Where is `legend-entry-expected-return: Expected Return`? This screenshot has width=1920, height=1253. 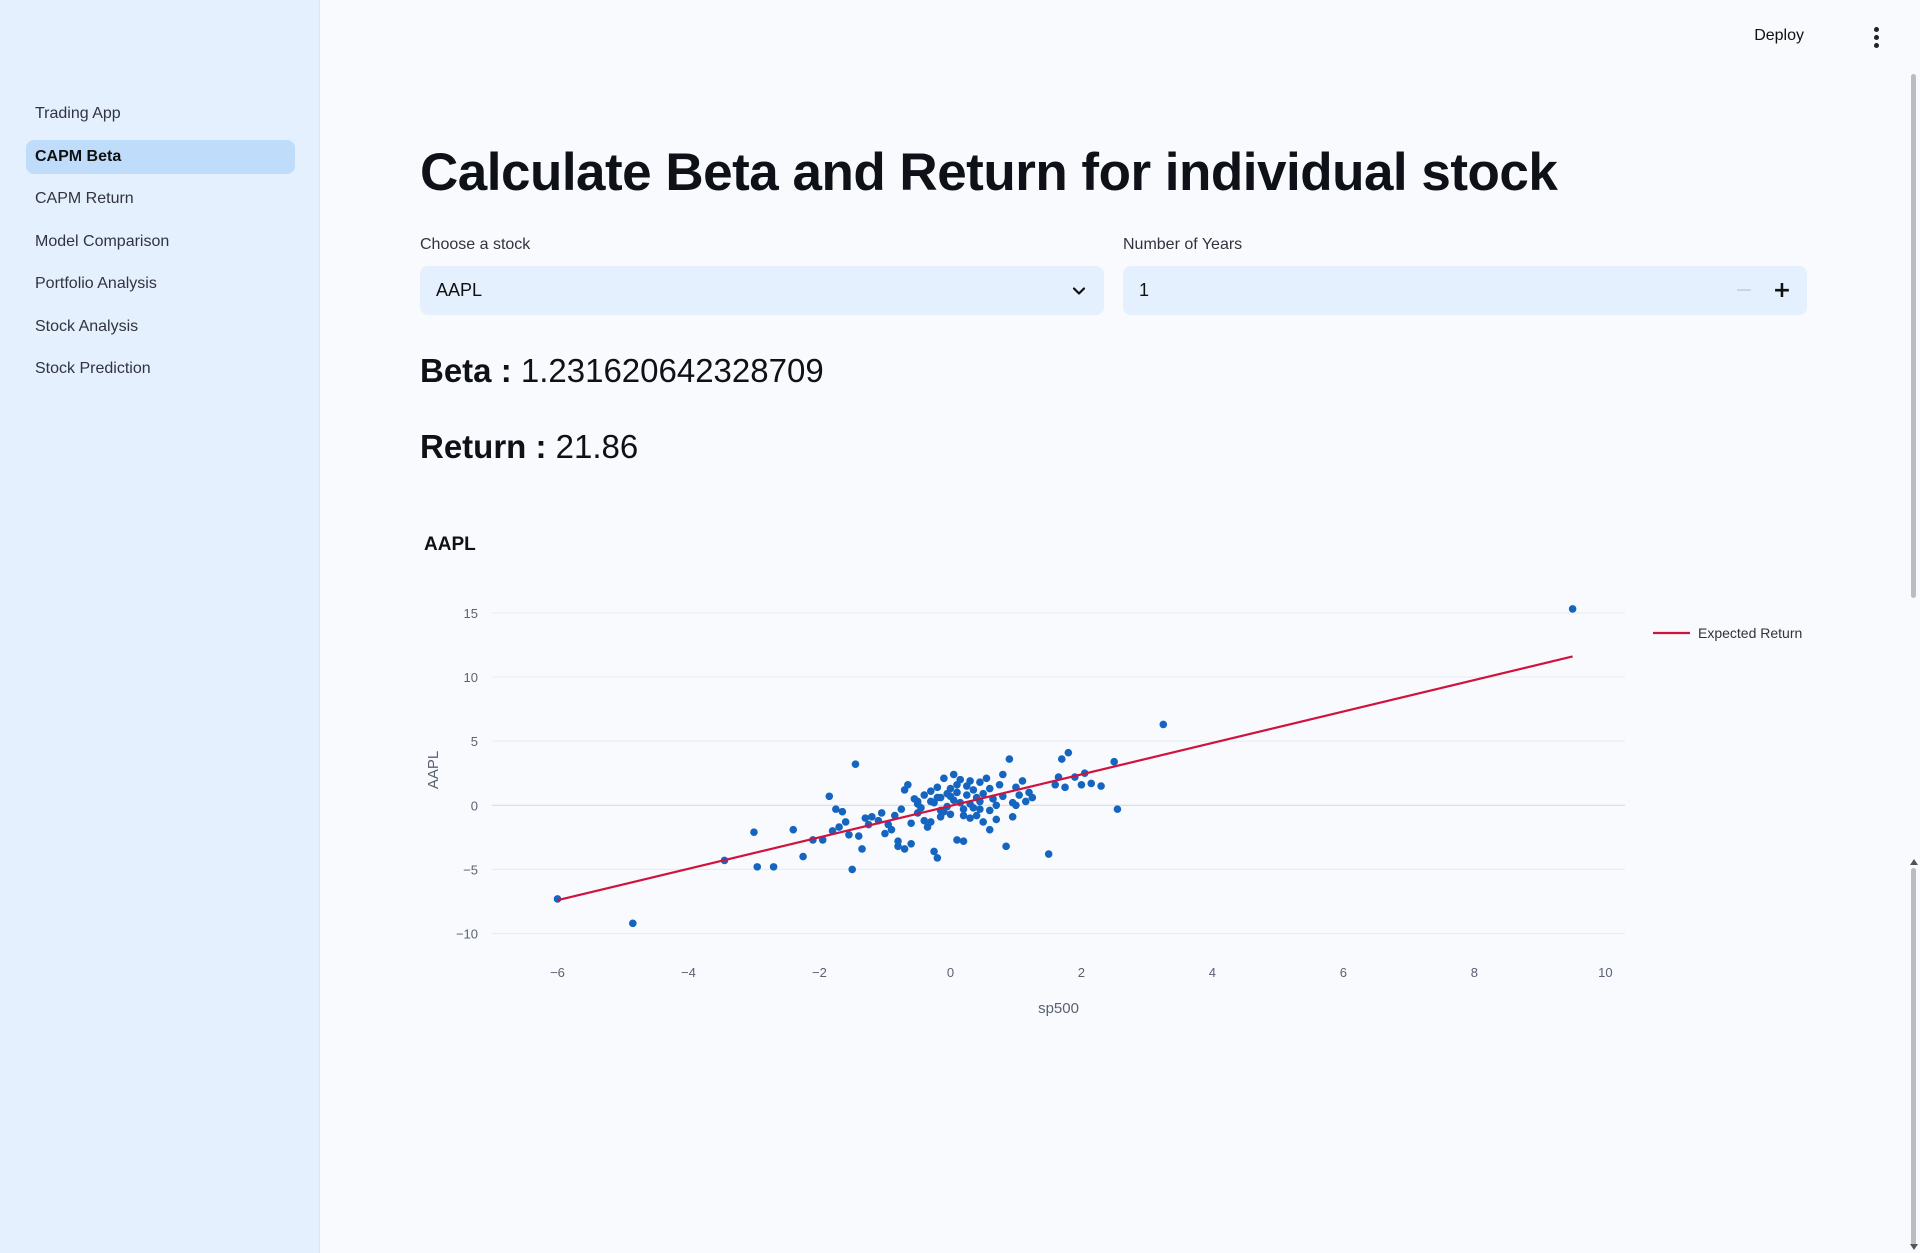 legend-entry-expected-return: Expected Return is located at coordinates (1750, 633).